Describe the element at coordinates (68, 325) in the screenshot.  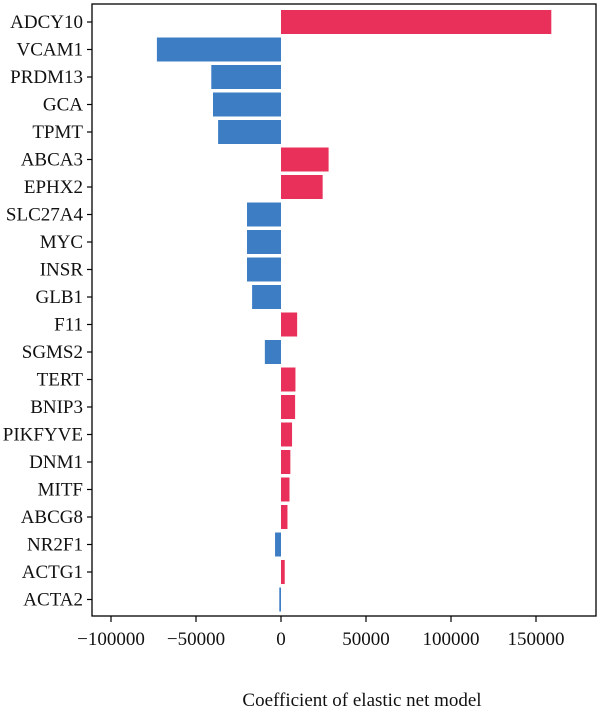
I see `y-tick-label-f11: F11` at that location.